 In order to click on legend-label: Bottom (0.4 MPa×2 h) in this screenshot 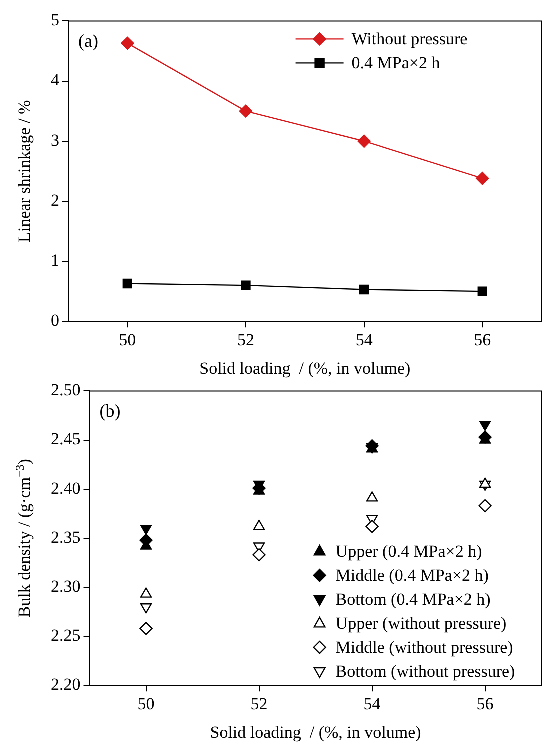, I will do `click(413, 600)`.